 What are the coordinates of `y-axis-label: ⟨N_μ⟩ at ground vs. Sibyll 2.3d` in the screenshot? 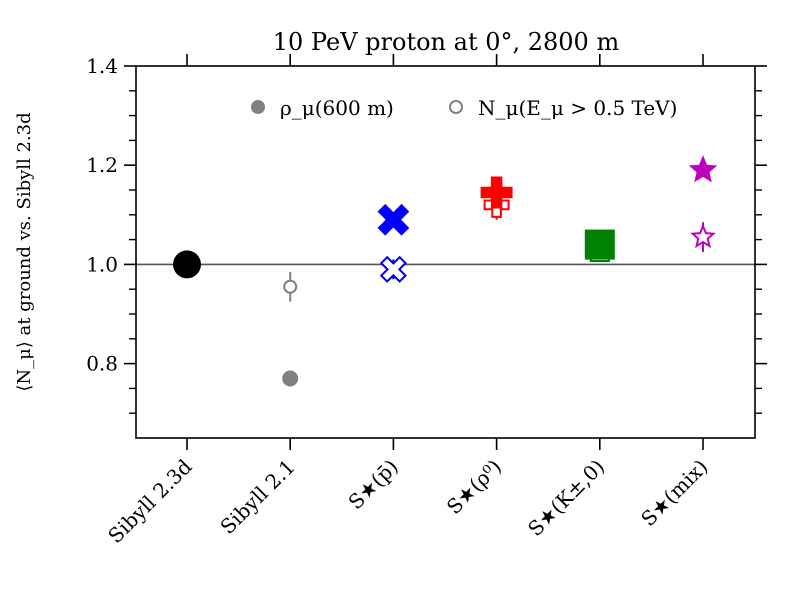 It's located at (24, 251).